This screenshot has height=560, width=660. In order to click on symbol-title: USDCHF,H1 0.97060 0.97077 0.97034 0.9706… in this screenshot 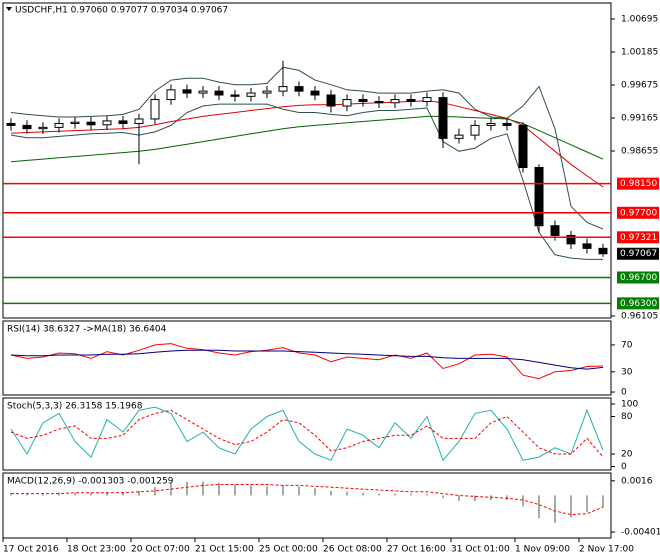, I will do `click(121, 11)`.